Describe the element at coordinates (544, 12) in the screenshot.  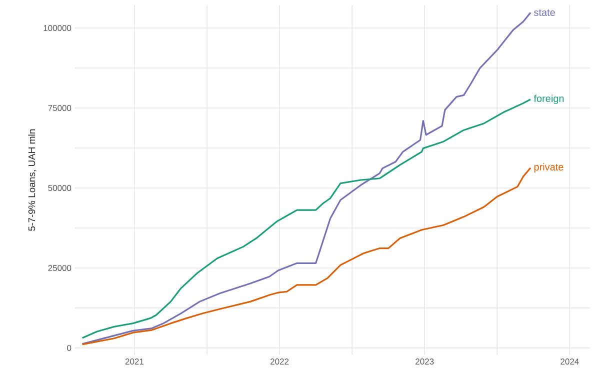
I see `series-label: state` at that location.